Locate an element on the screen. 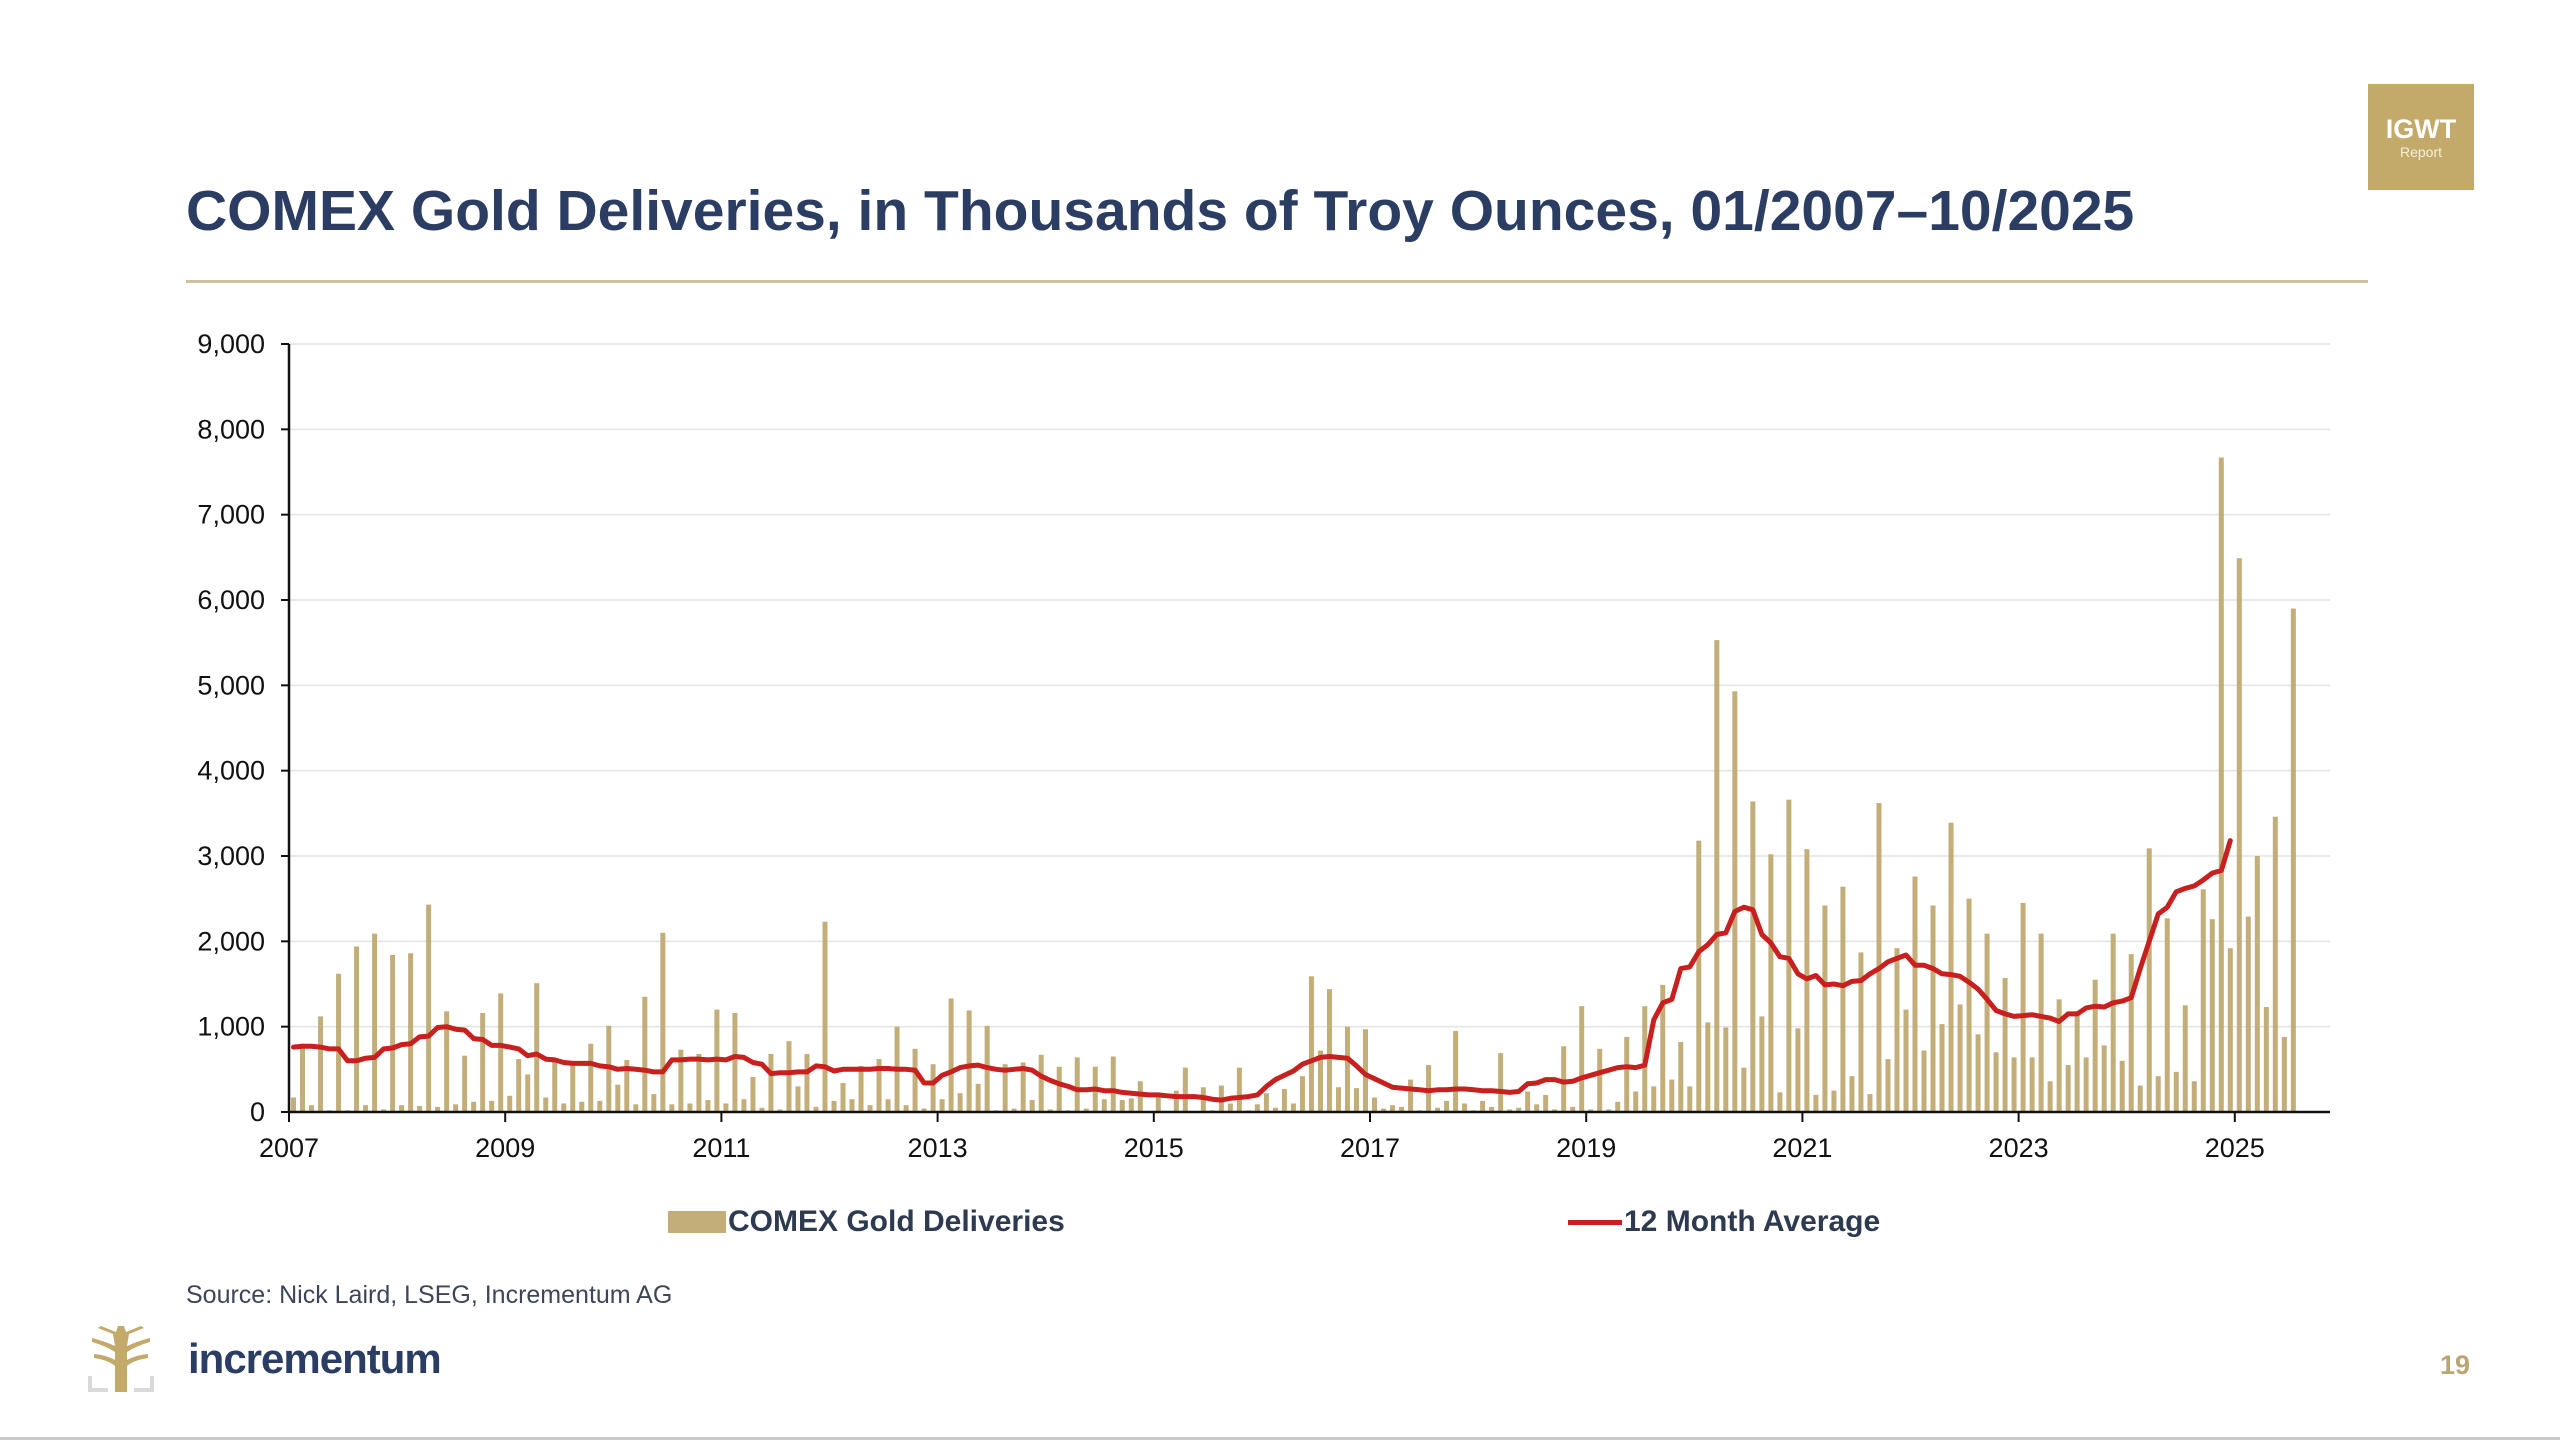 The height and width of the screenshot is (1440, 2560). y-tick-label: 6,000 is located at coordinates (231, 600).